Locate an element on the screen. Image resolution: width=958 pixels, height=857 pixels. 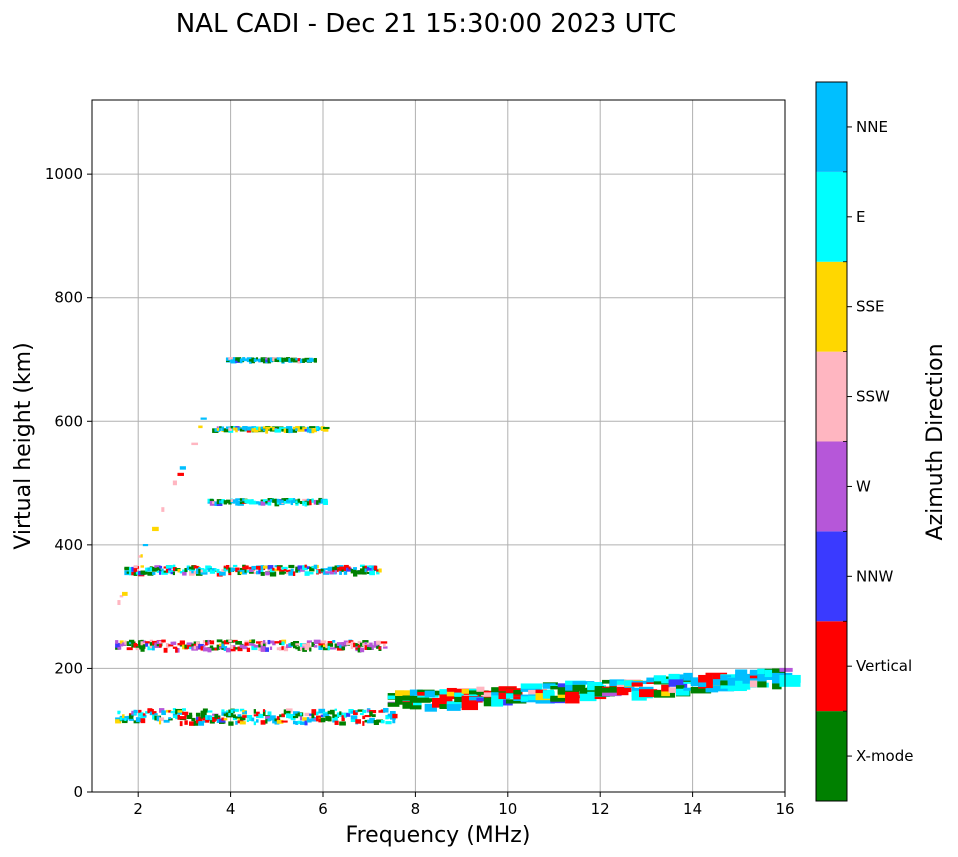
y-axis-label: Virtual height (km) is located at coordinates (23, 445).